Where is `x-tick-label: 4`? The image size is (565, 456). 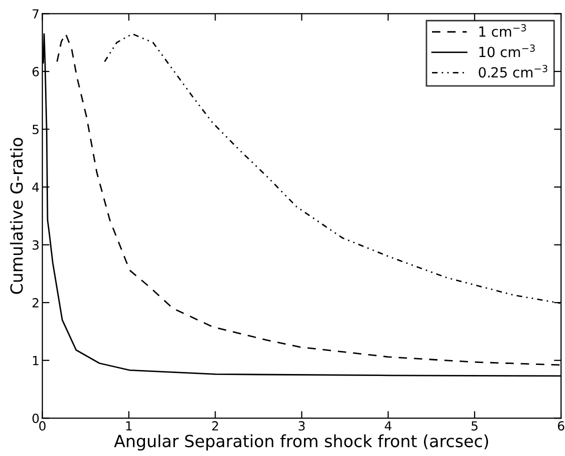
x-tick-label: 4 is located at coordinates (388, 425).